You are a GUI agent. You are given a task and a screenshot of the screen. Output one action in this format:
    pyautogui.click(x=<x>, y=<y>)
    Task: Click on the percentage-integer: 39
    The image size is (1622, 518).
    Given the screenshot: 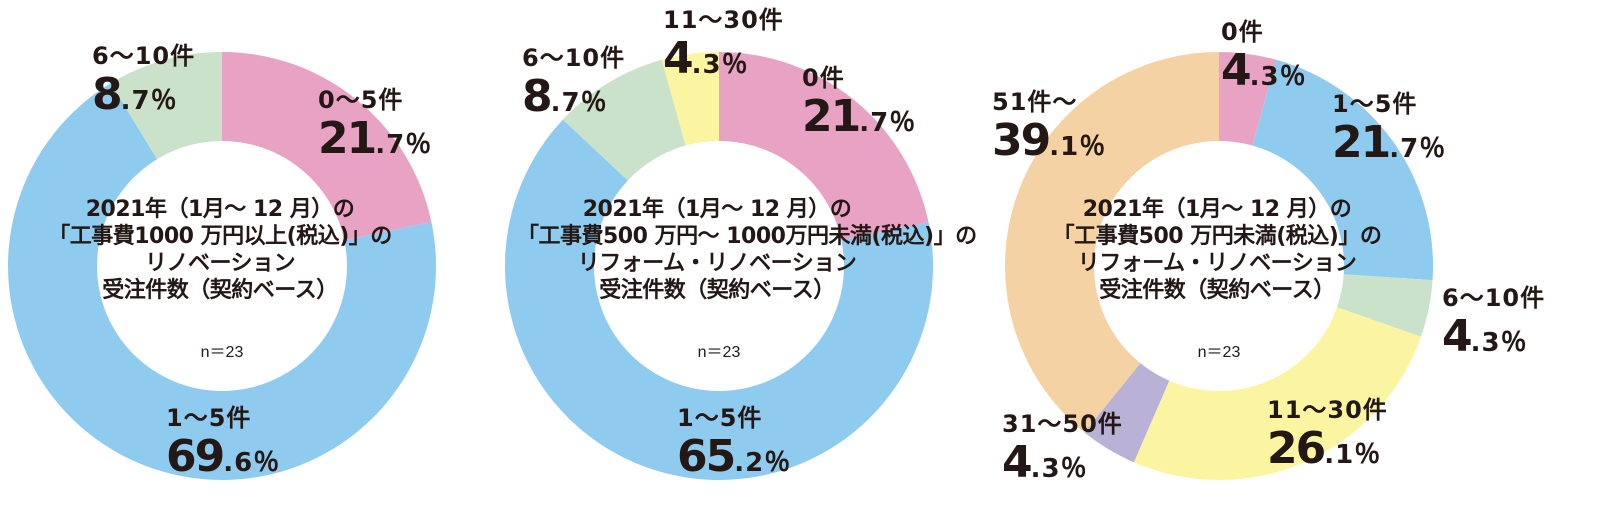 What is the action you would take?
    pyautogui.click(x=1021, y=140)
    